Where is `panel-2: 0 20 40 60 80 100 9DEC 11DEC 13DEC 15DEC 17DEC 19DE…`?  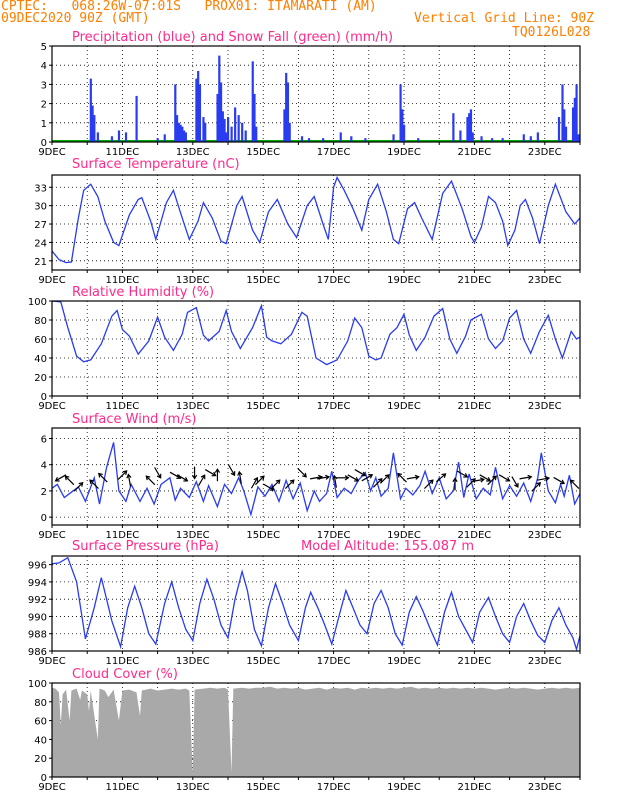
panel-2: 0 20 40 60 80 100 9DEC 11DEC 13DEC 15DEC 17DEC 19DE… is located at coordinates (304, 348).